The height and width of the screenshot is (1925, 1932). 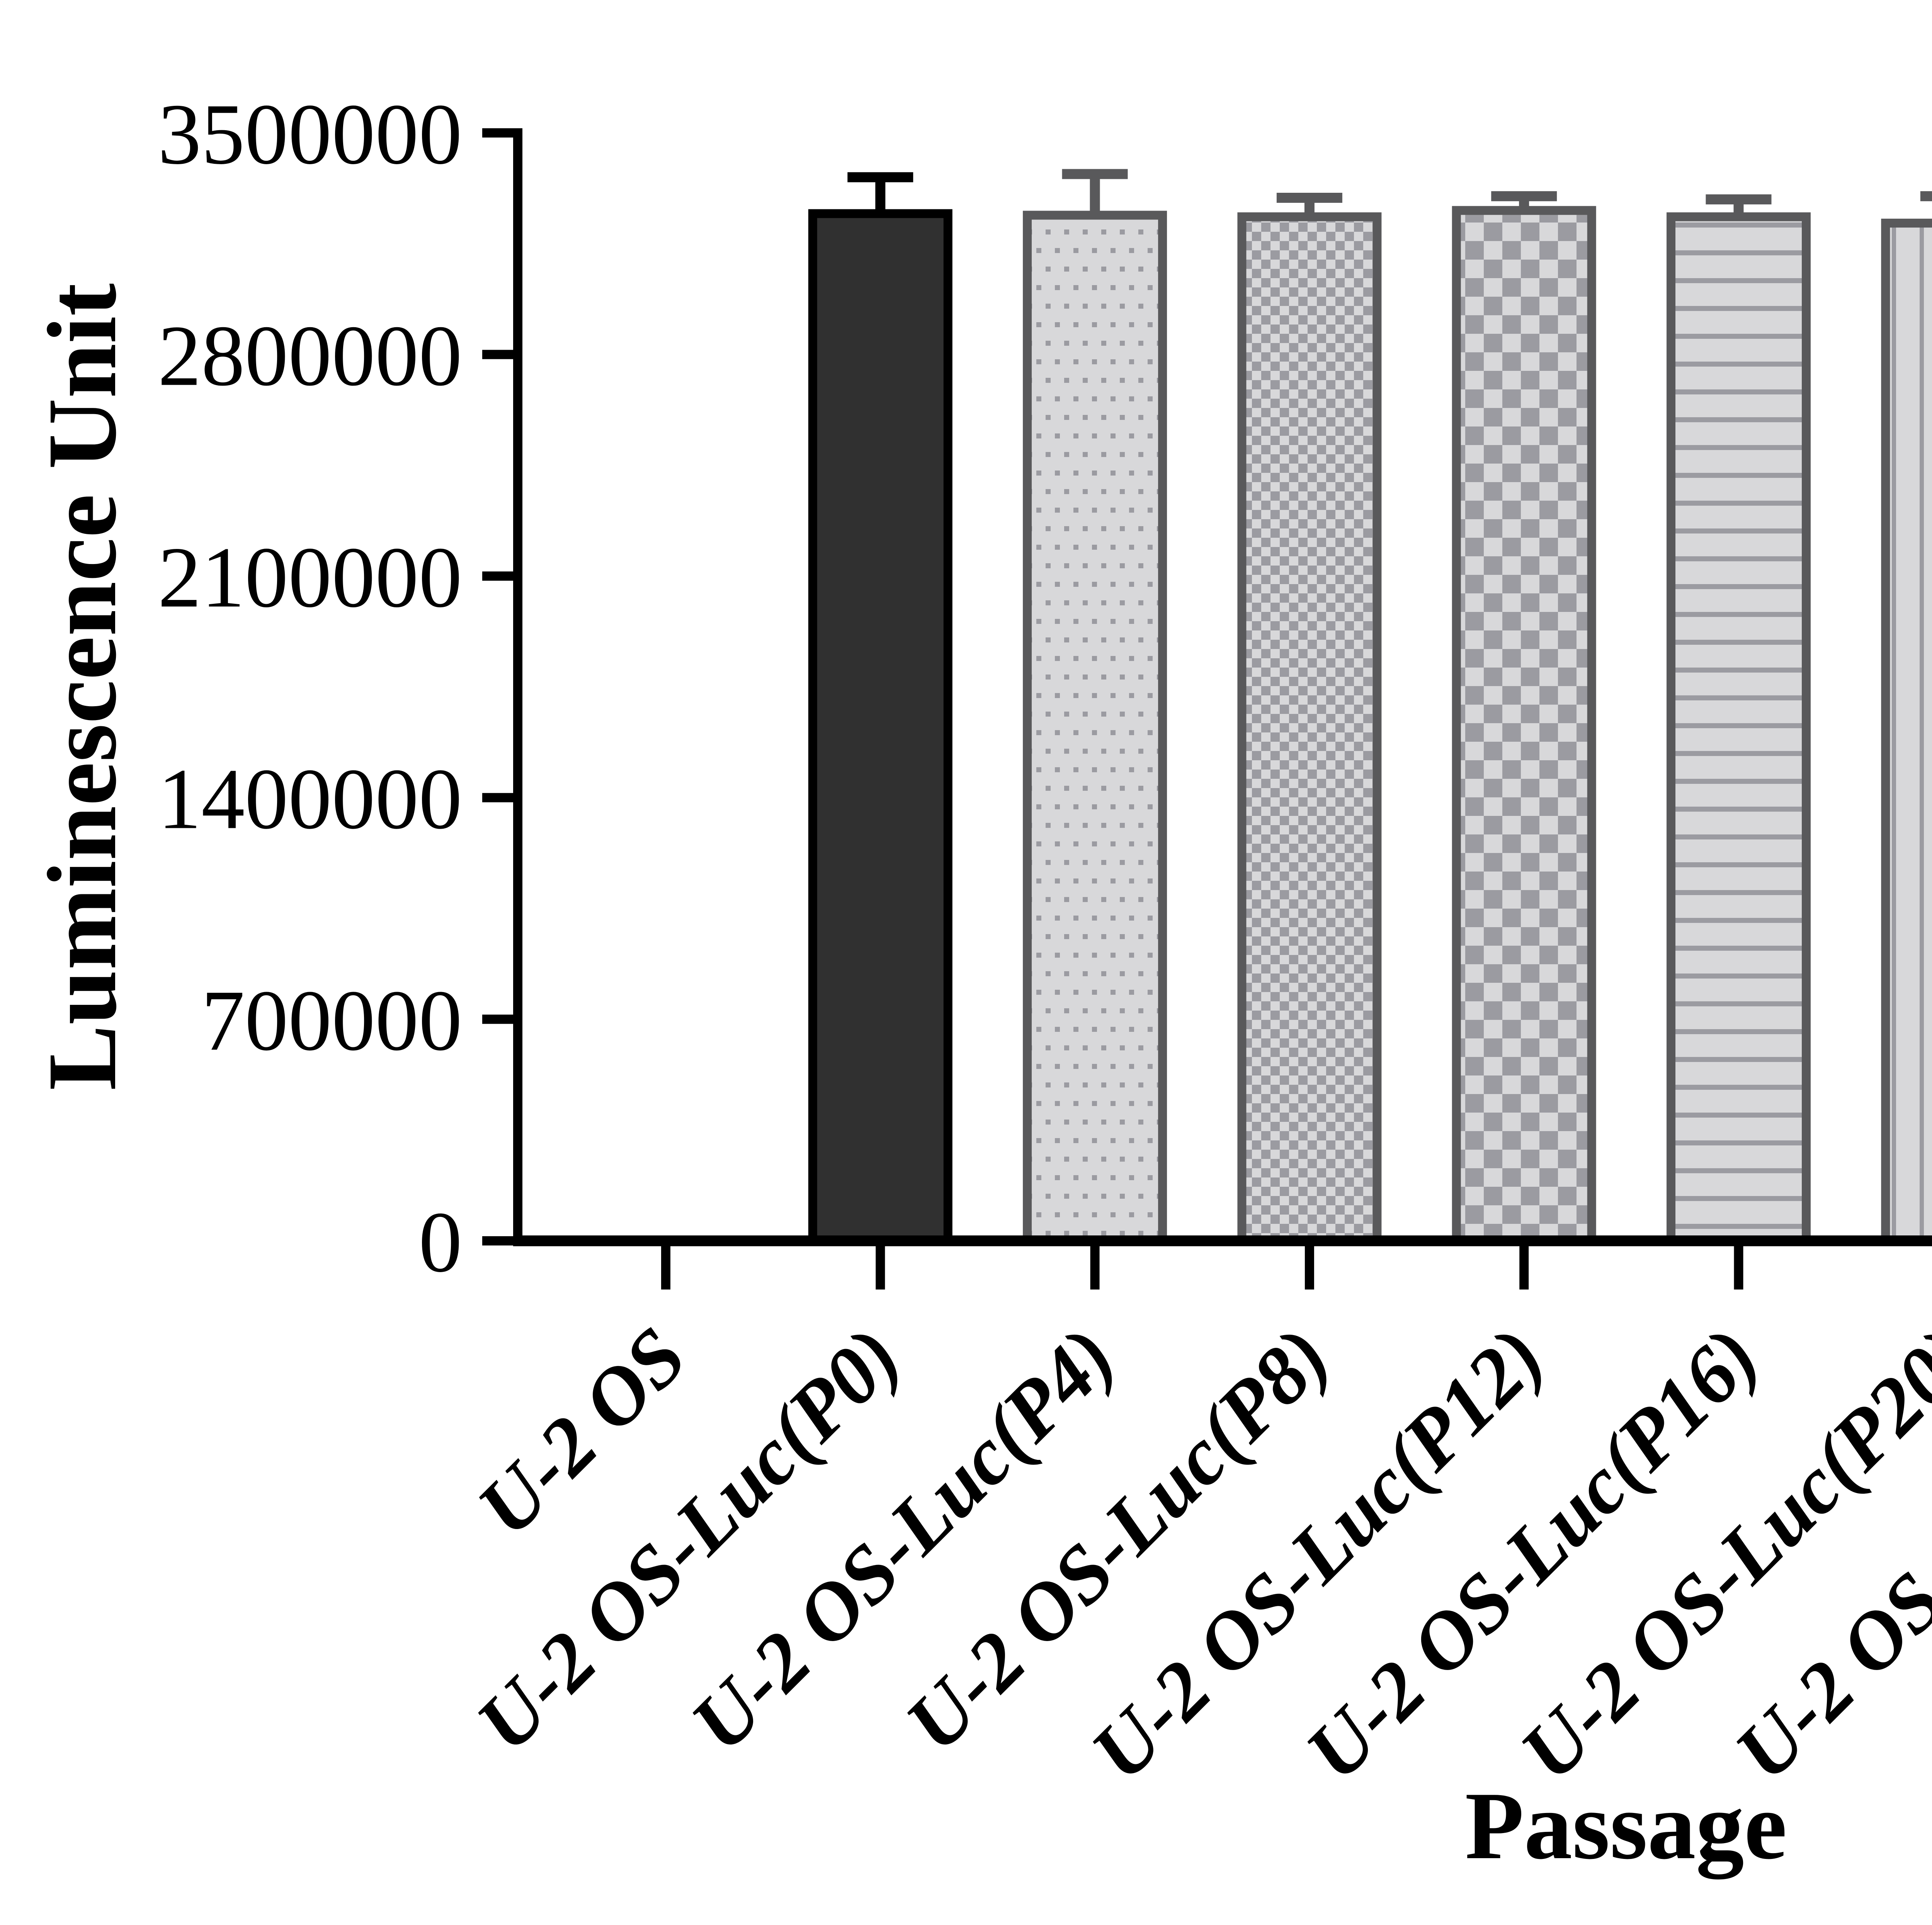 I want to click on y-tick-label-3500000: 3500000, so click(x=310, y=134).